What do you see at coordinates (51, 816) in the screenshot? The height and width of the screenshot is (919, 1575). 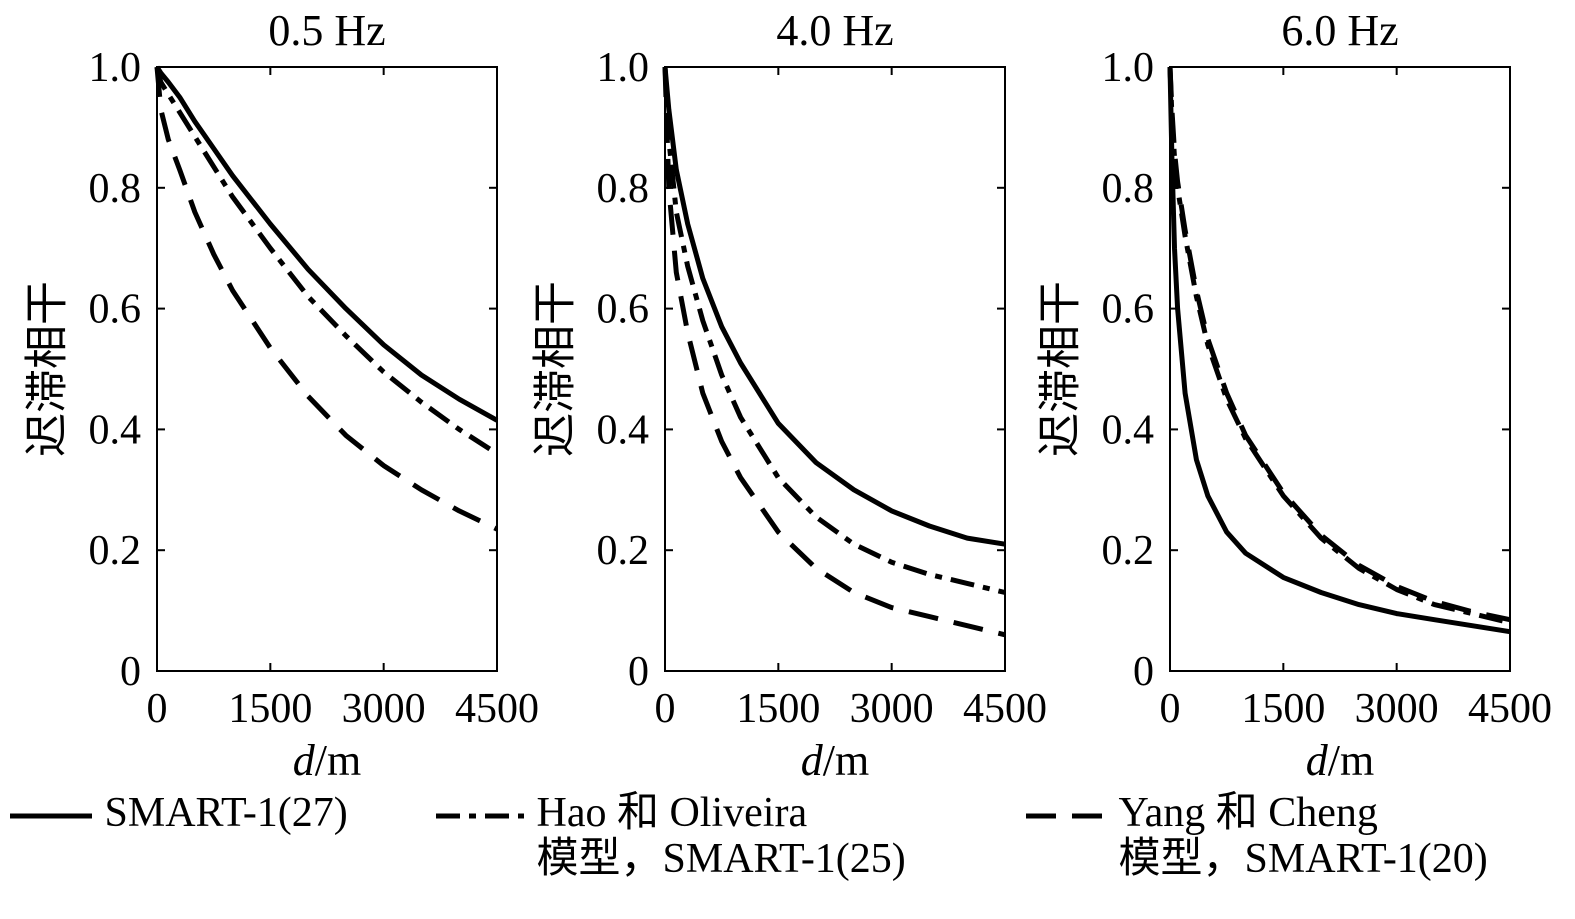 I see `legend-swatch-solid` at bounding box center [51, 816].